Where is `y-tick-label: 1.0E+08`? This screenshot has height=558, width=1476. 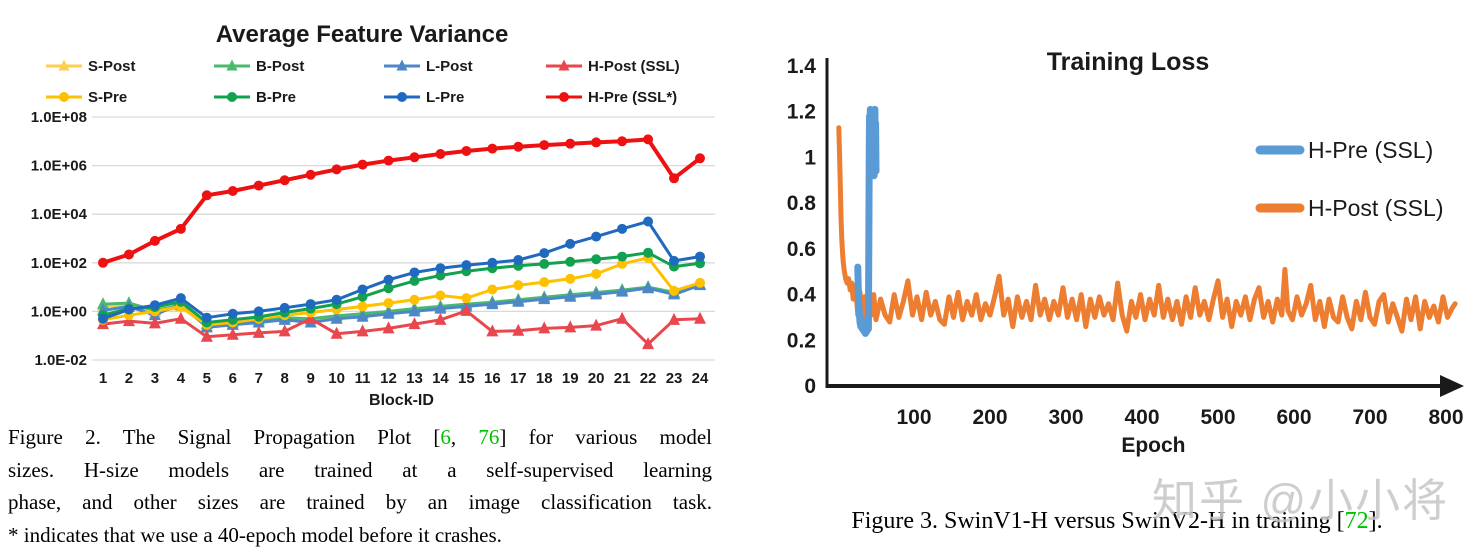
y-tick-label: 1.0E+08 is located at coordinates (59, 117).